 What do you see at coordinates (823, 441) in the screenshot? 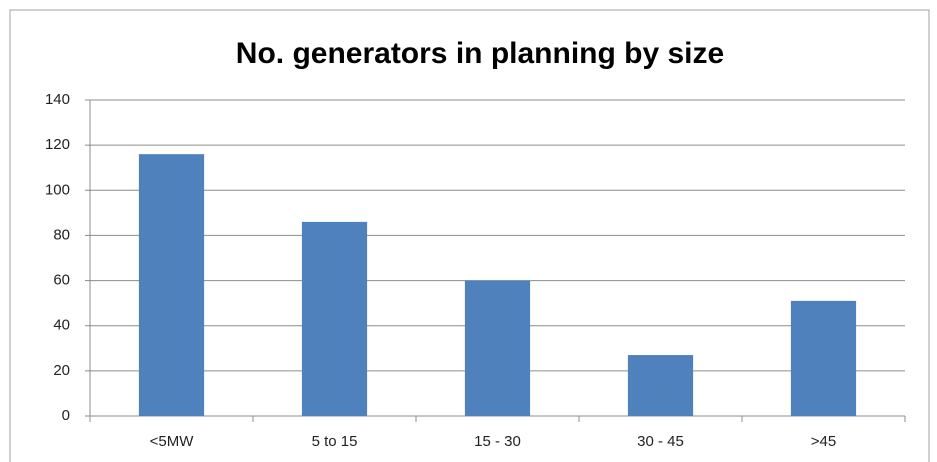
I see `x-tick-label: >45` at bounding box center [823, 441].